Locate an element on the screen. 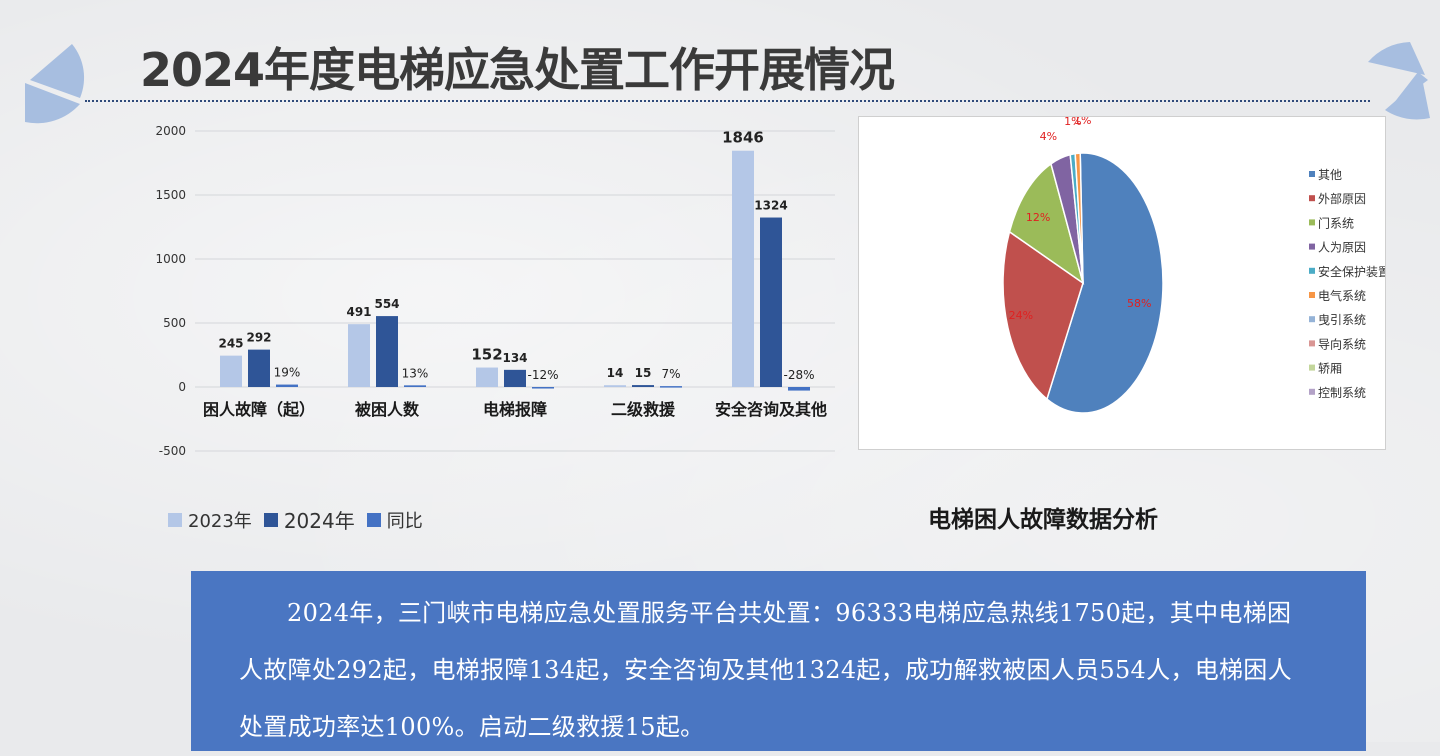 This screenshot has width=1440, height=756. data-label: 554 is located at coordinates (386, 304).